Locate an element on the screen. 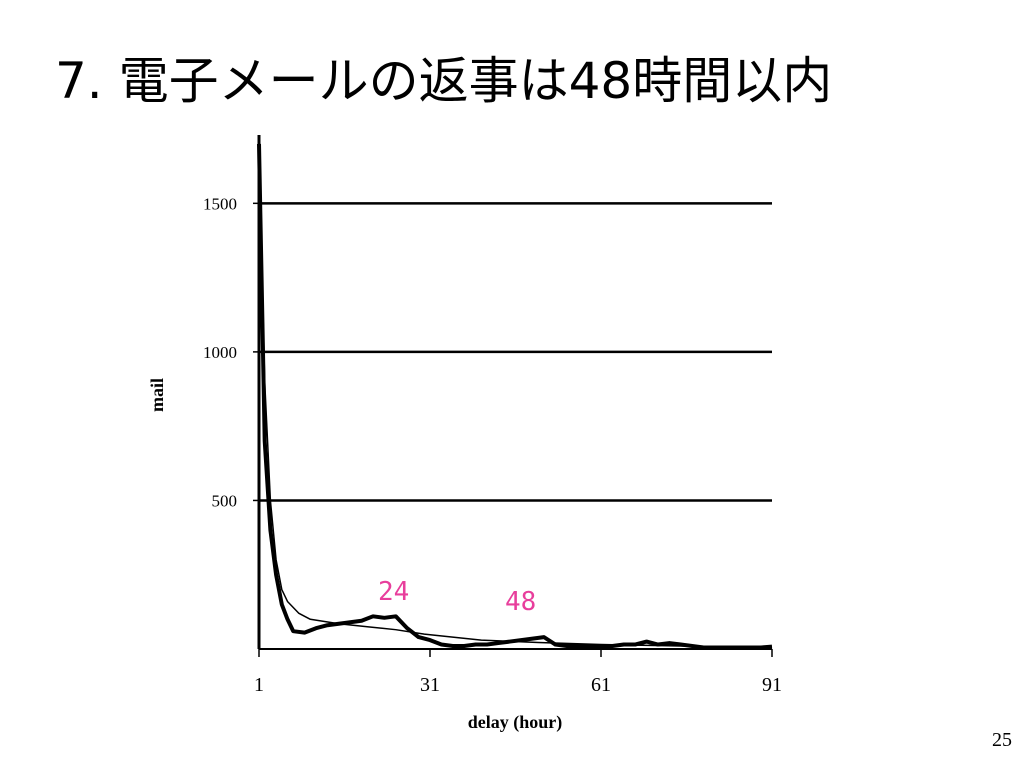 The image size is (1024, 768). y-tick-label: 1000 is located at coordinates (220, 352).